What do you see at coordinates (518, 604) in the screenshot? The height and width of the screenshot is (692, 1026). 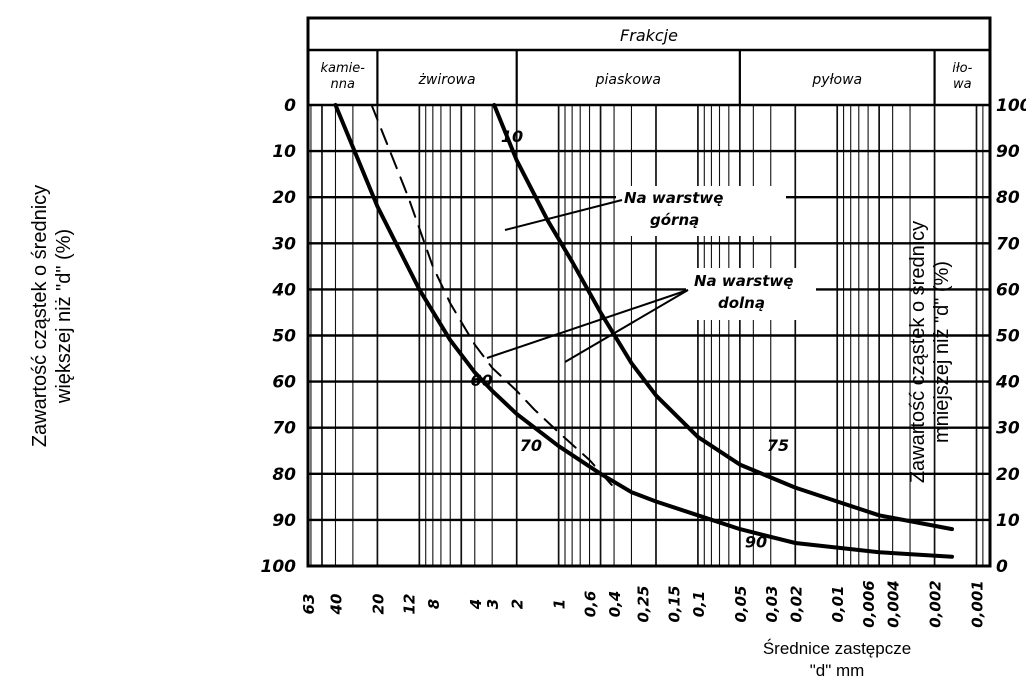 I see `x-tick-label: 2` at bounding box center [518, 604].